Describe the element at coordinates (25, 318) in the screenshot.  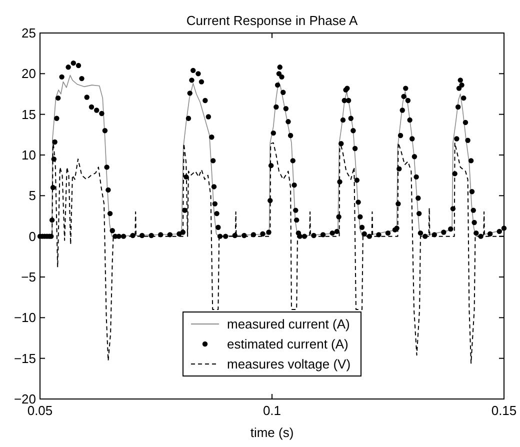
I see `y-tick-label: −10` at that location.